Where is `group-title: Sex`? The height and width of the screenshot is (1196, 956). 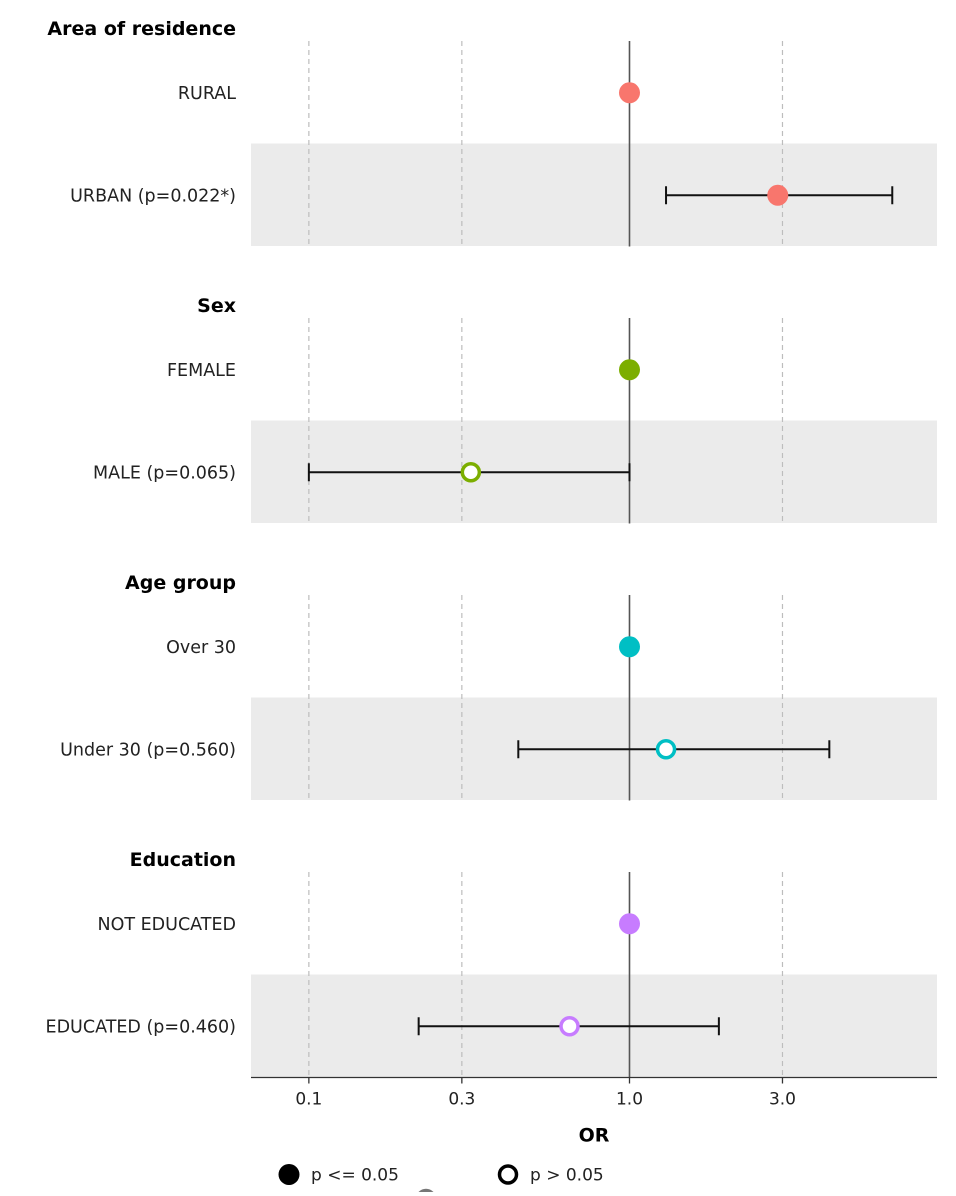 group-title: Sex is located at coordinates (216, 306).